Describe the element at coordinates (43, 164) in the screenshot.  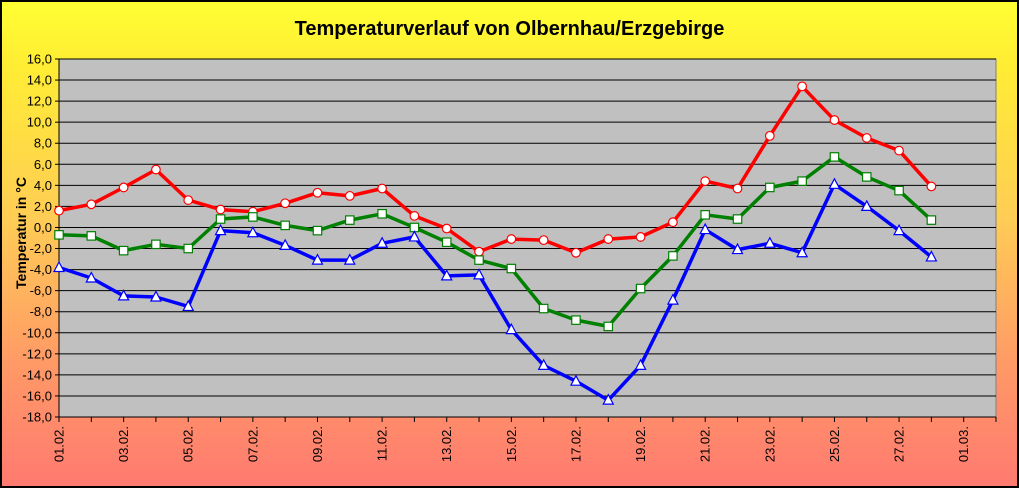
I see `y-tick-label: 6,0` at that location.